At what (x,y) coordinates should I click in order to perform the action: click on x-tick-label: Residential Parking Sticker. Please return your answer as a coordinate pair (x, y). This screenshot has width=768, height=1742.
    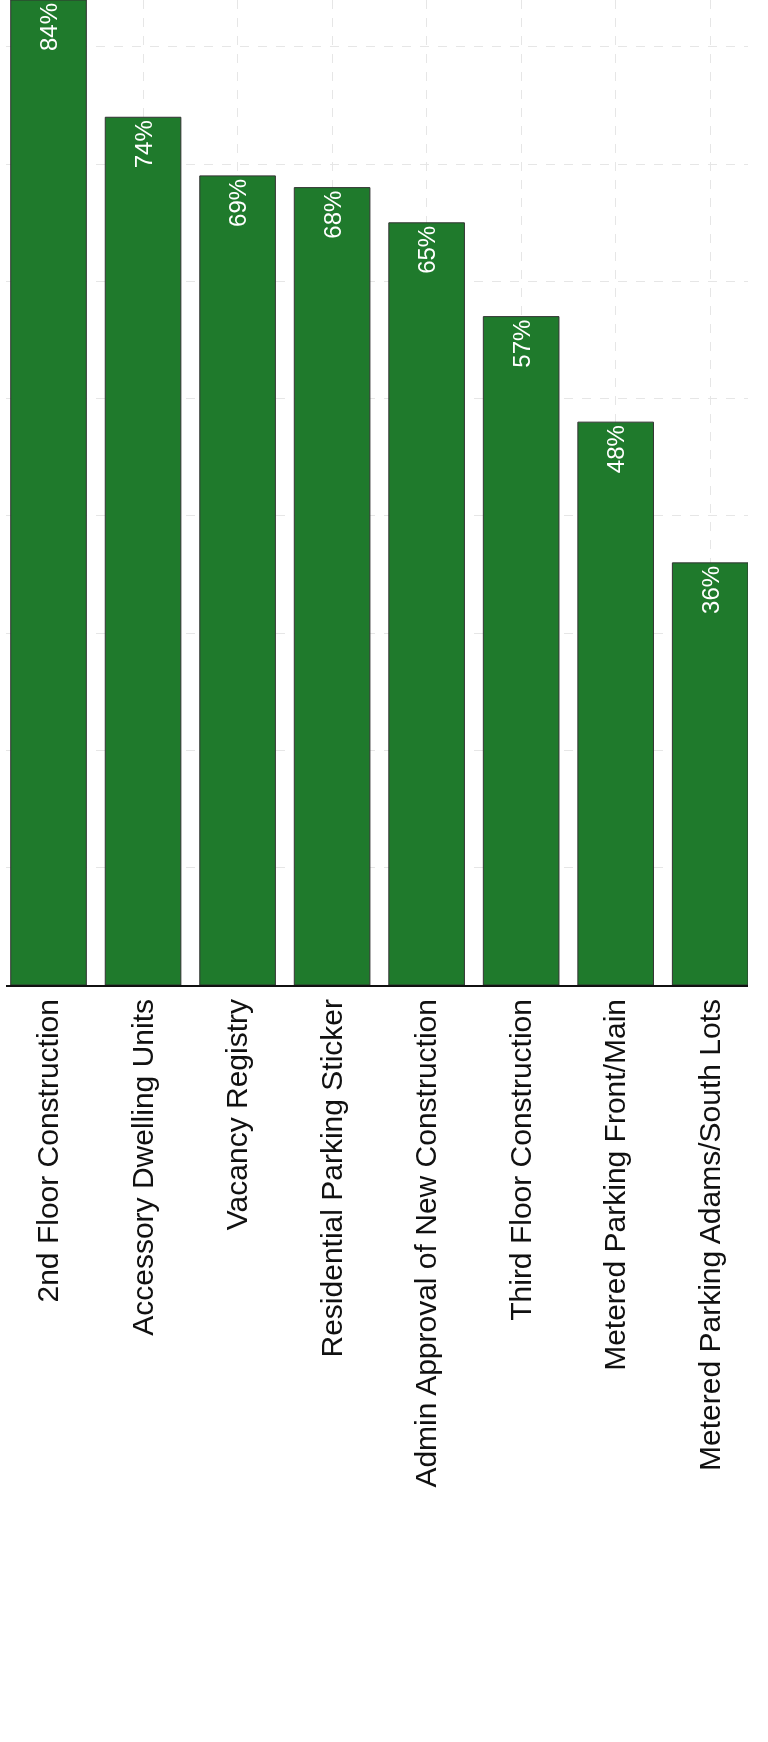
    Looking at the image, I should click on (331, 1178).